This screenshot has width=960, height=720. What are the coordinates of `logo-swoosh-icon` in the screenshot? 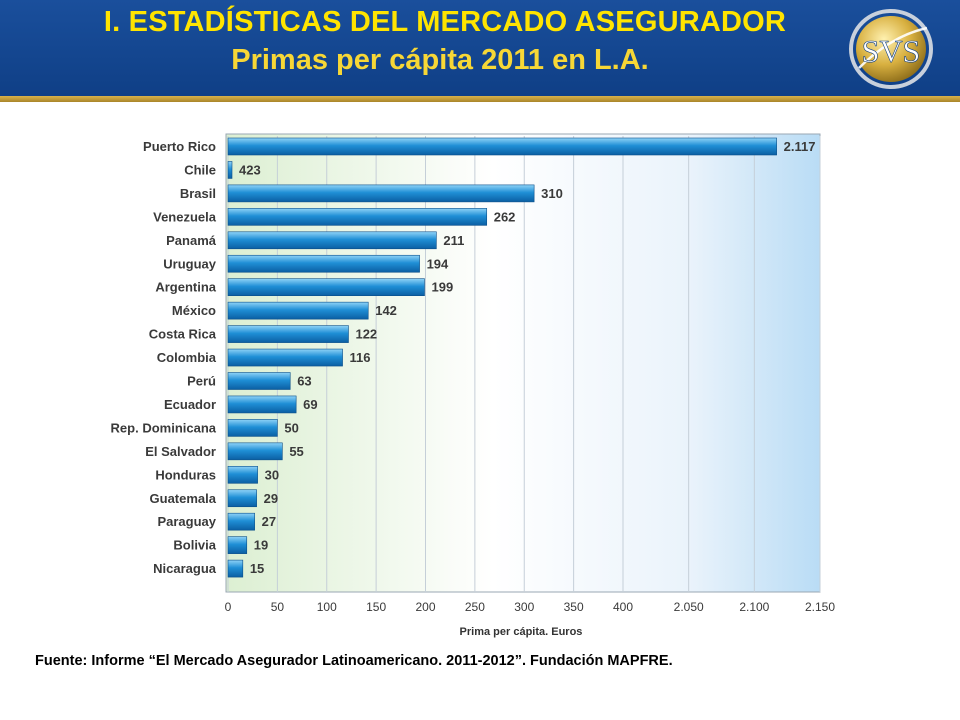 It's located at (893, 47).